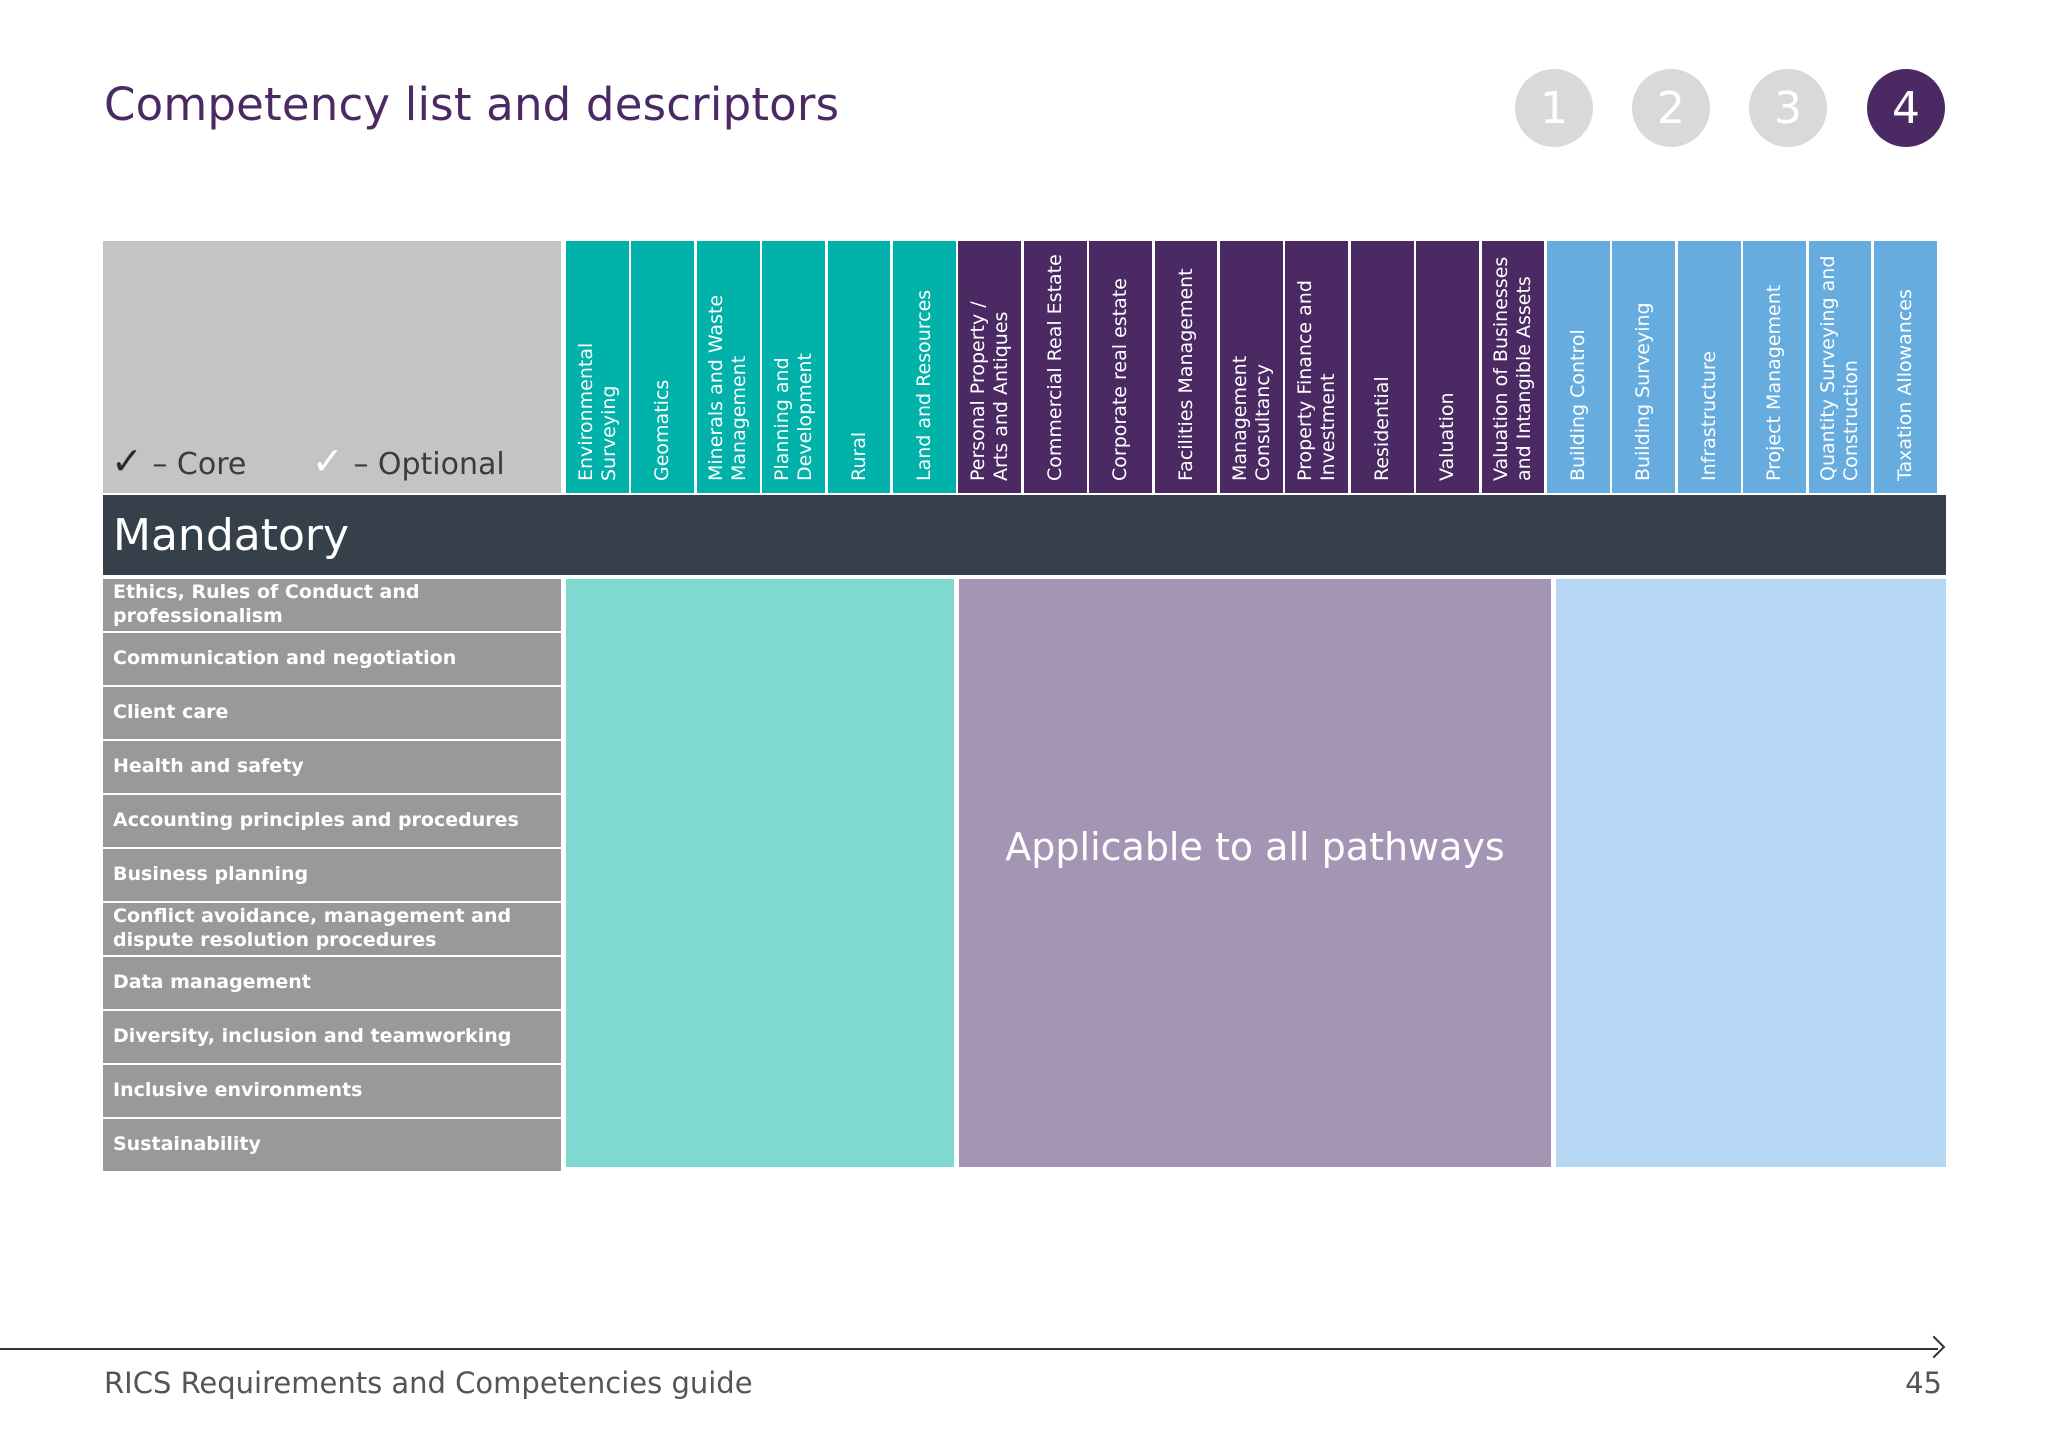 The width and height of the screenshot is (2048, 1448). I want to click on mandatory-section-bar: Mandatory, so click(1024, 535).